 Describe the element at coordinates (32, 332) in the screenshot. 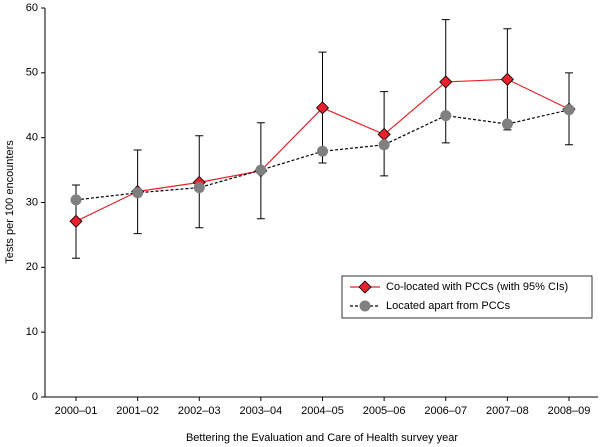

I see `y-tick-label: 10` at that location.